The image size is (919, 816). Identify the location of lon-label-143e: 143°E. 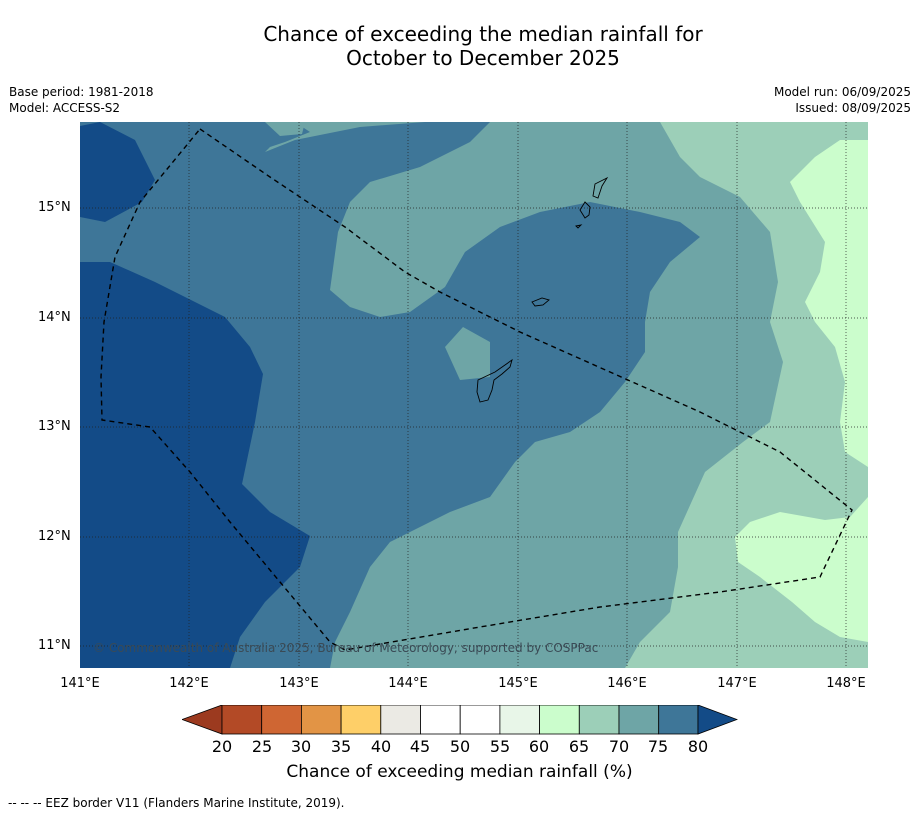
(299, 683).